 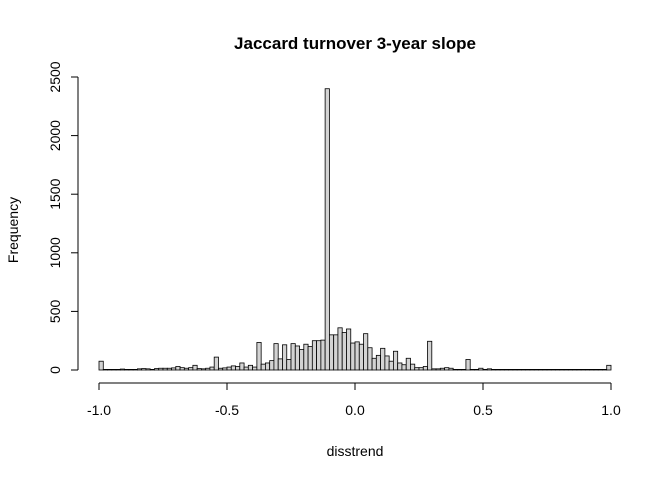 I want to click on x-axis-label: disstrend, so click(x=355, y=451).